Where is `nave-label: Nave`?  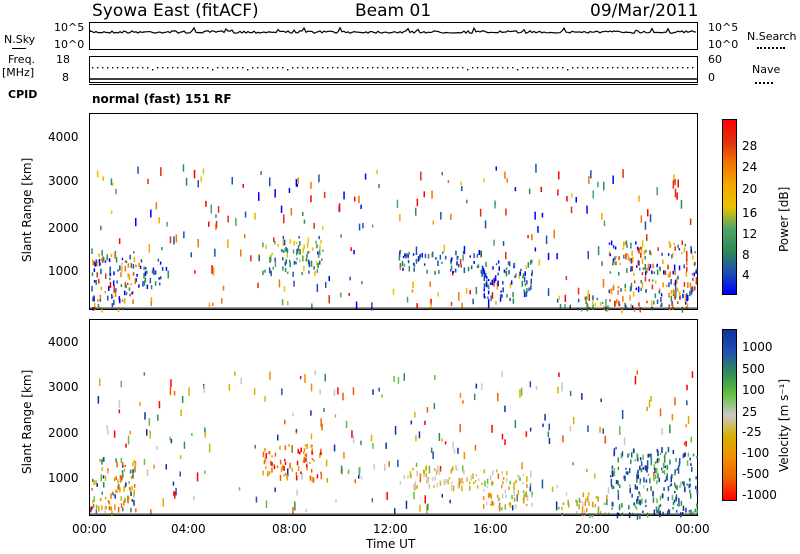 nave-label: Nave is located at coordinates (766, 69).